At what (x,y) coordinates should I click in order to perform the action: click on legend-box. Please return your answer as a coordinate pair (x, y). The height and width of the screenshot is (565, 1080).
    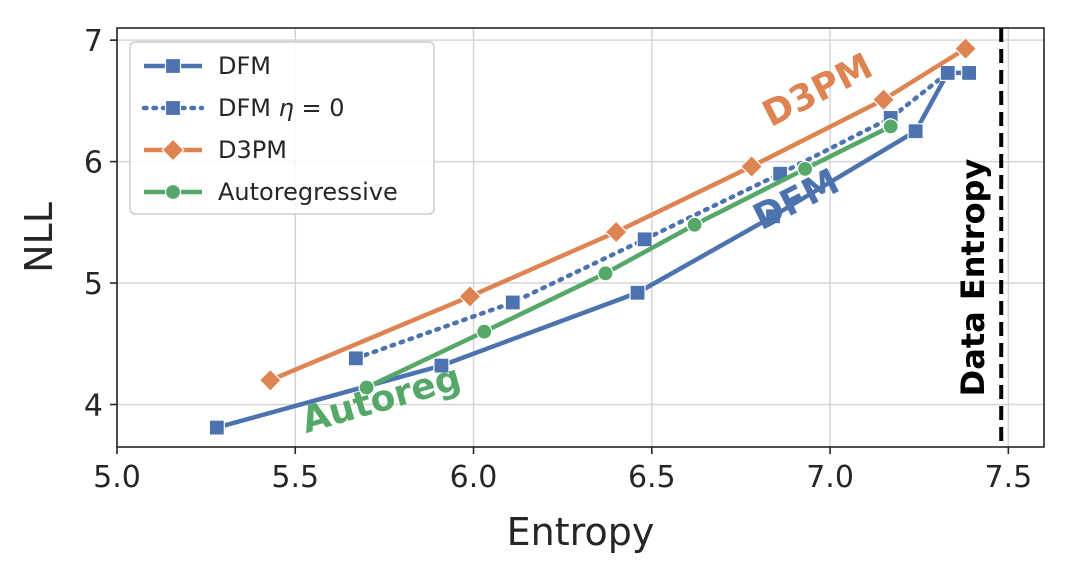
    Looking at the image, I should click on (282, 128).